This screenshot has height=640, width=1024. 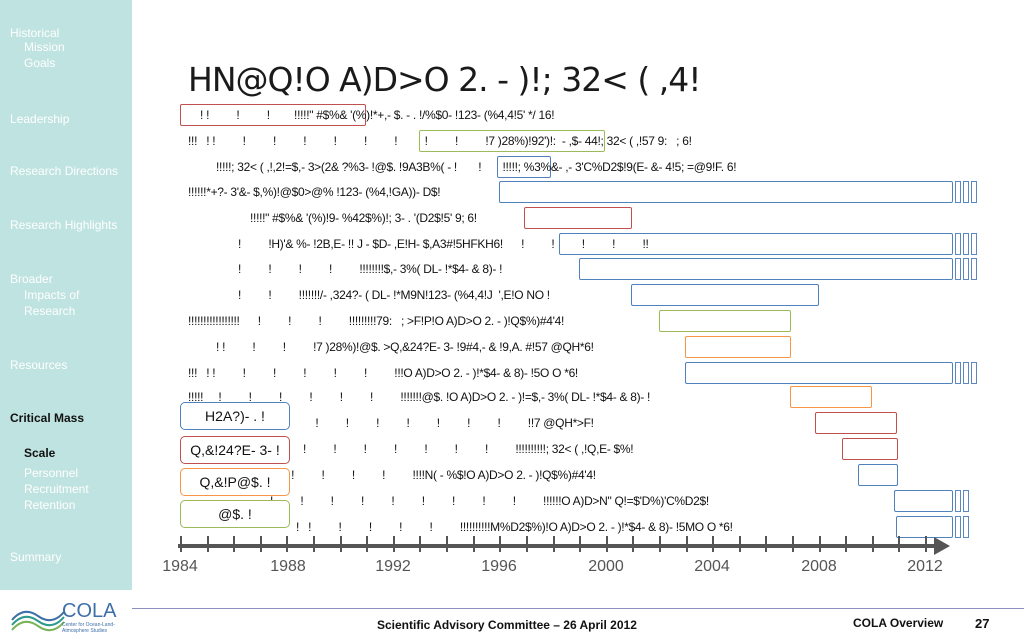 What do you see at coordinates (40, 63) in the screenshot?
I see `sidebar-item-goals: Goals` at bounding box center [40, 63].